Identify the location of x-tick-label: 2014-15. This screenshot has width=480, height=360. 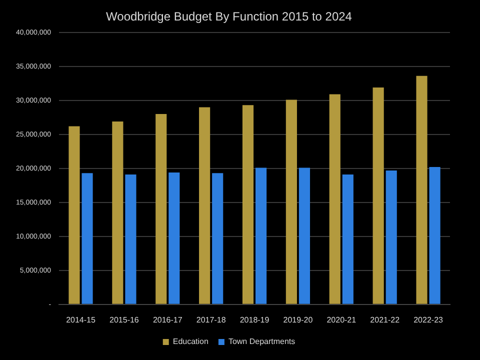
(81, 319).